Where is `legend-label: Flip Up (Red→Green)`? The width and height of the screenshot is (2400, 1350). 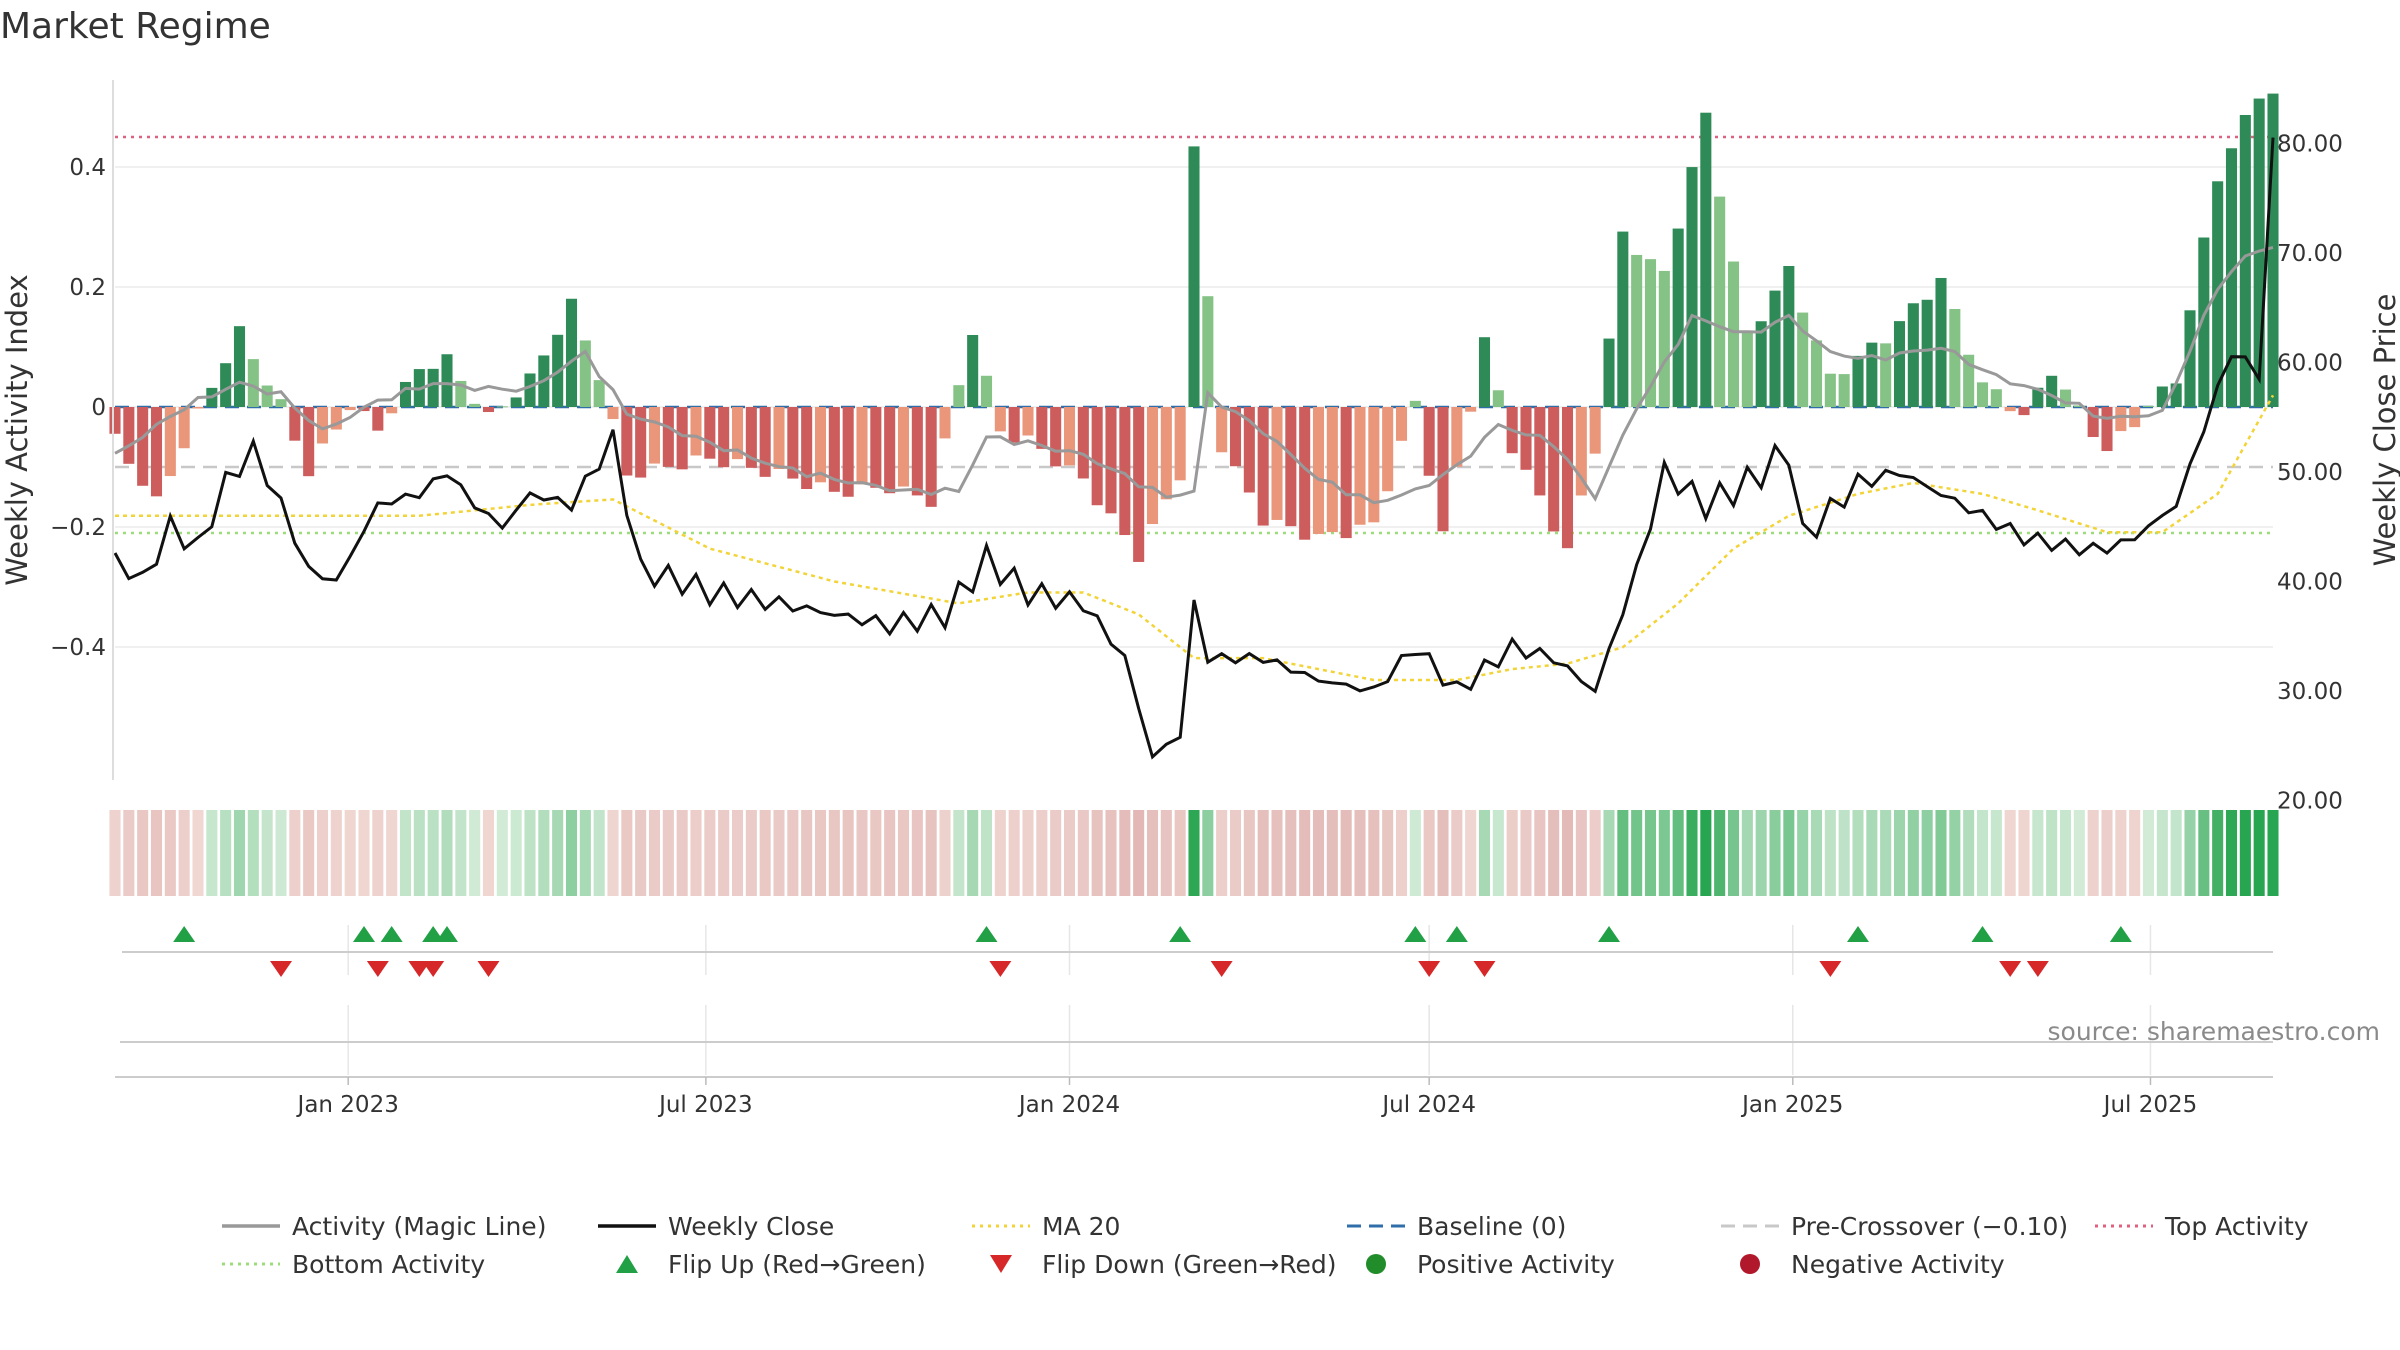 legend-label: Flip Up (Red→Green) is located at coordinates (797, 1264).